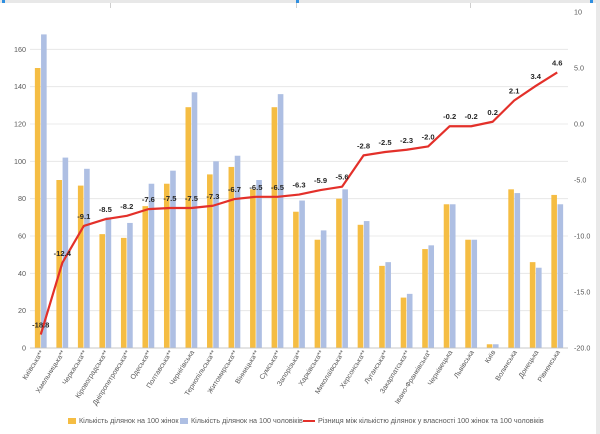 The image size is (600, 434). Describe the element at coordinates (582, 236) in the screenshot. I see `right-tick-label: -10.0` at that location.